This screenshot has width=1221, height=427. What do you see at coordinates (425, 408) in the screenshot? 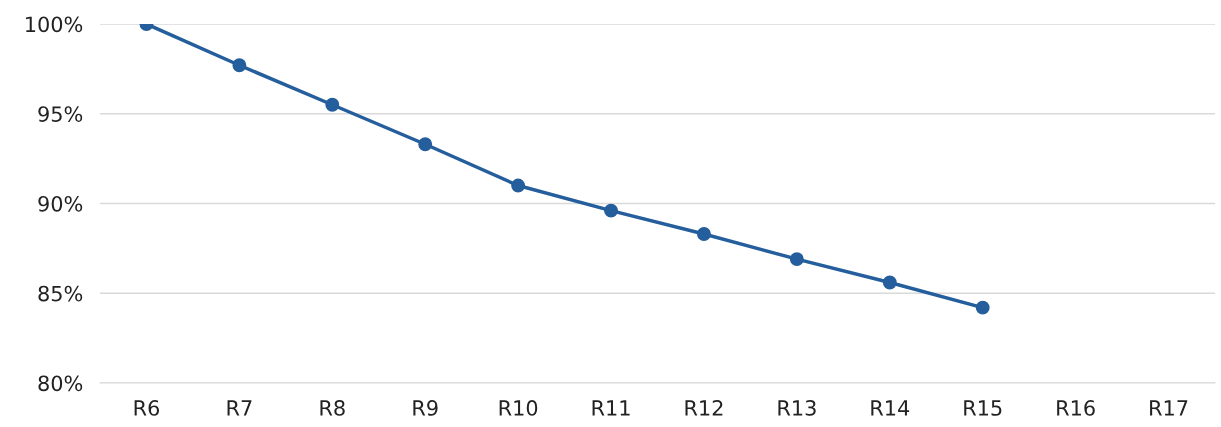
I see `x-tick-label: R9` at bounding box center [425, 408].